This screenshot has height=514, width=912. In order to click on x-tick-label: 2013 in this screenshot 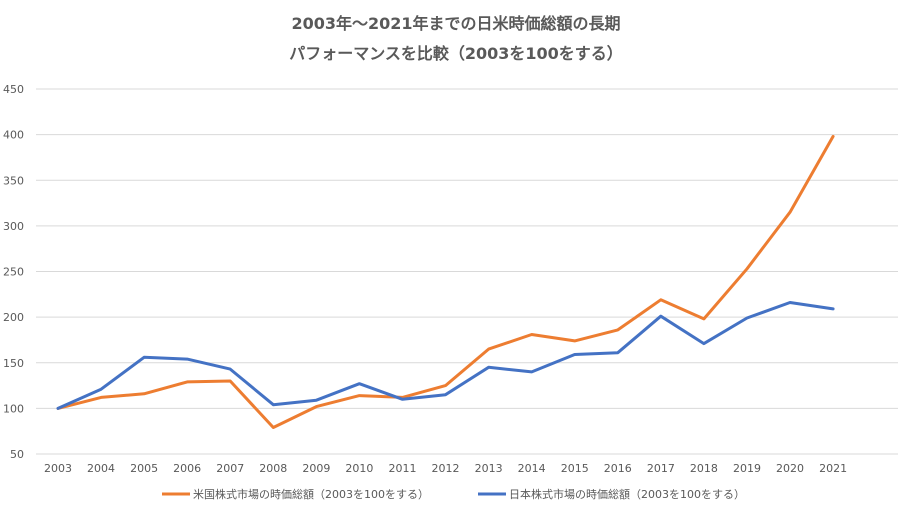, I will do `click(489, 468)`.